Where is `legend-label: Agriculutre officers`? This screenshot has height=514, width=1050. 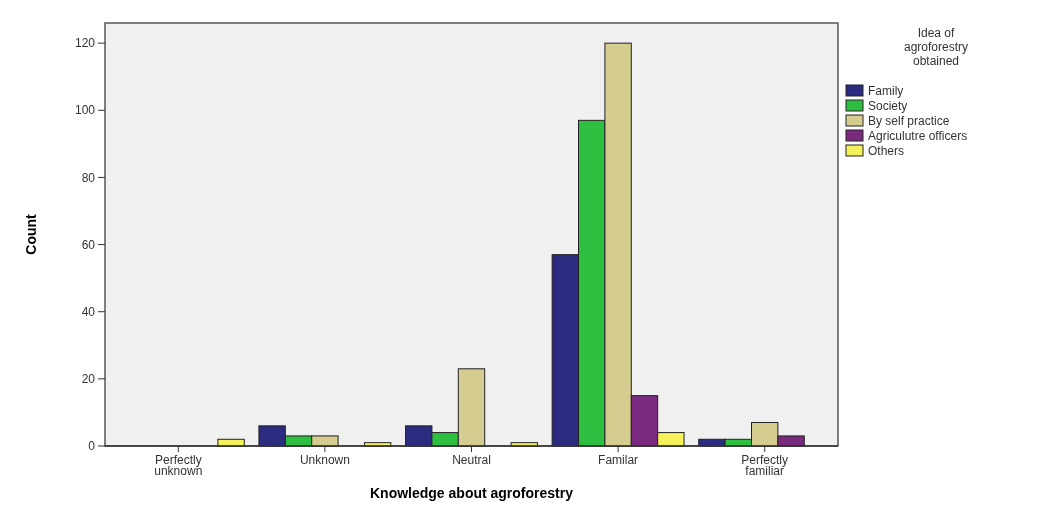
legend-label: Agriculutre officers is located at coordinates (918, 135).